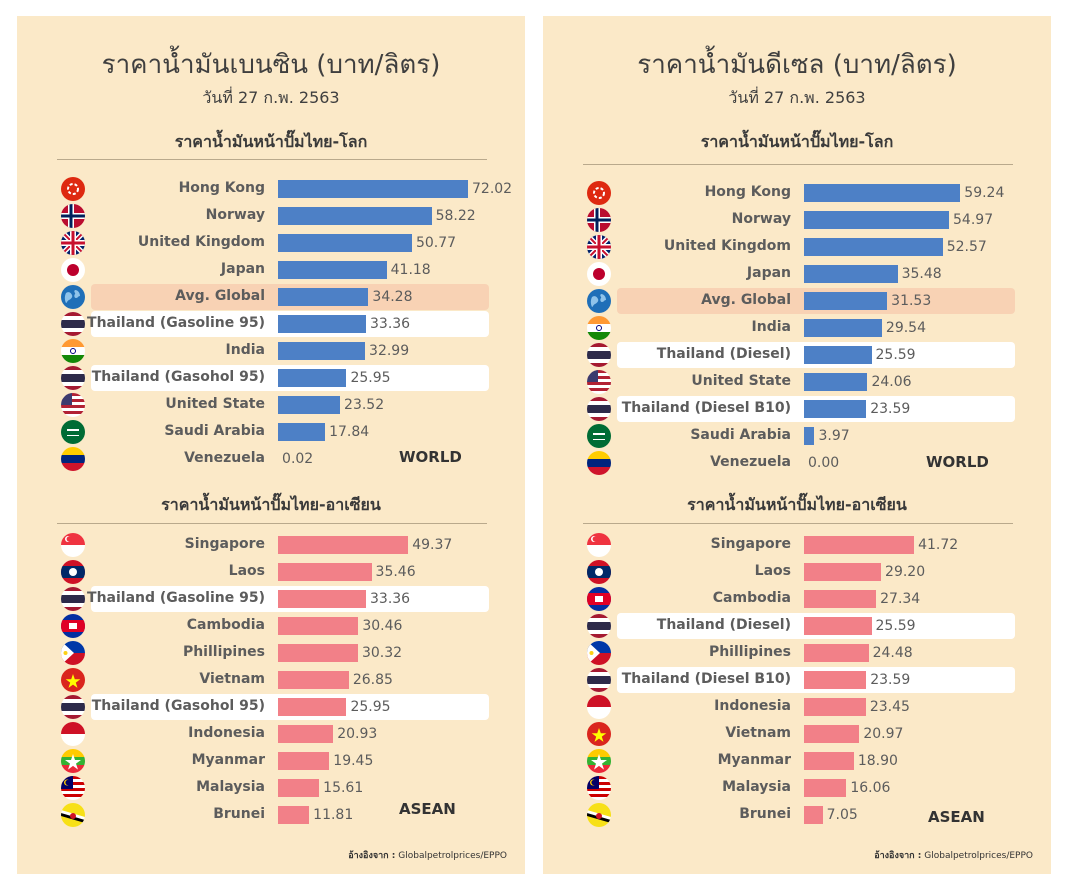 The width and height of the screenshot is (1068, 890). Describe the element at coordinates (73, 653) in the screenshot. I see `philippines-flag-icon` at that location.